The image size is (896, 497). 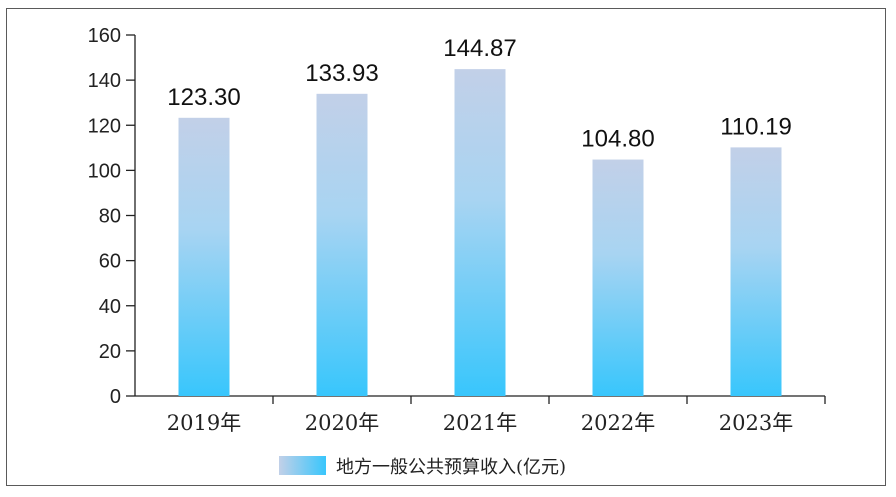 What do you see at coordinates (617, 139) in the screenshot?
I see `data-label: 104.80` at bounding box center [617, 139].